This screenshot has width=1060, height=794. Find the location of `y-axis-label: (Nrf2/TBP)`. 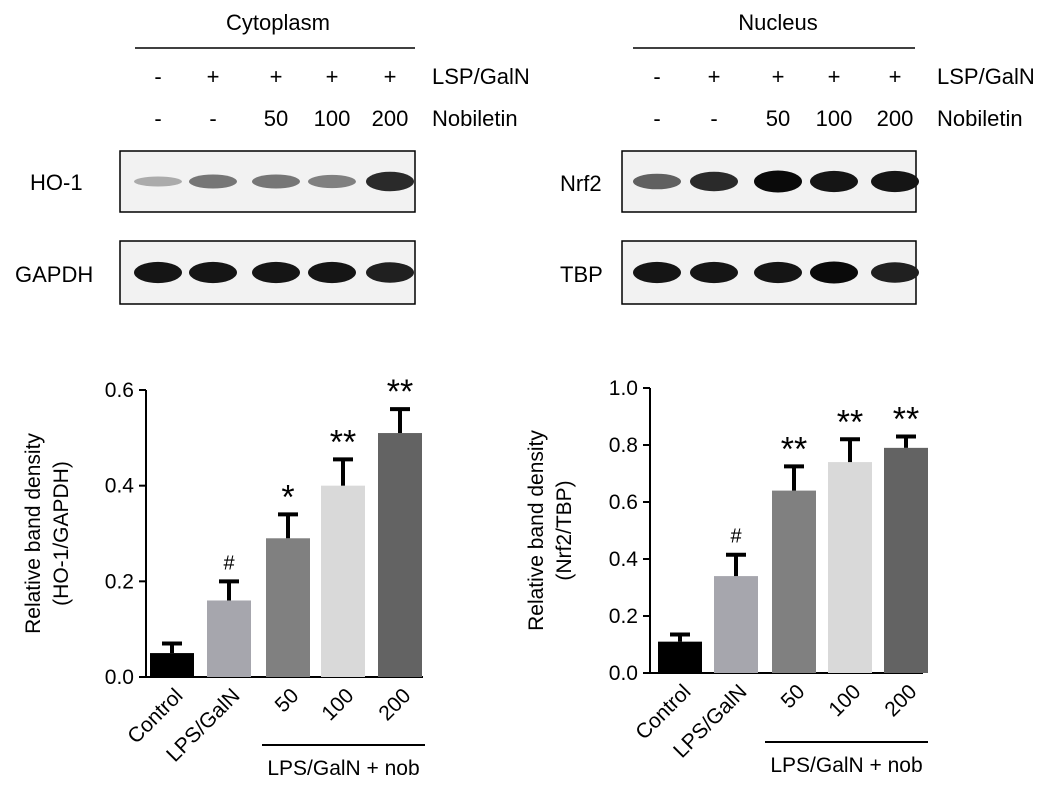

y-axis-label: (Nrf2/TBP) is located at coordinates (564, 530).